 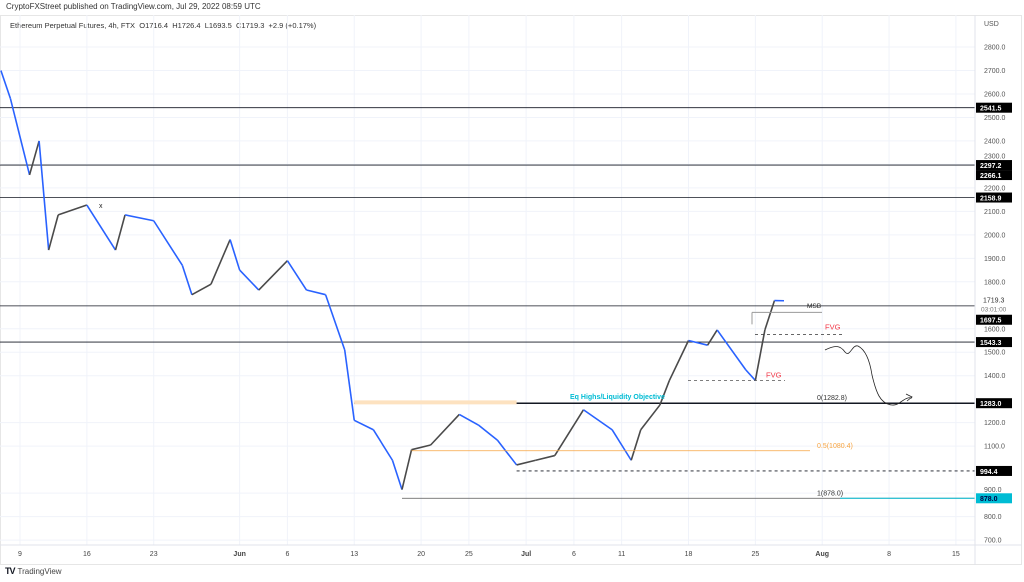 What do you see at coordinates (822, 554) in the screenshot?
I see `x-tick-label: Aug` at bounding box center [822, 554].